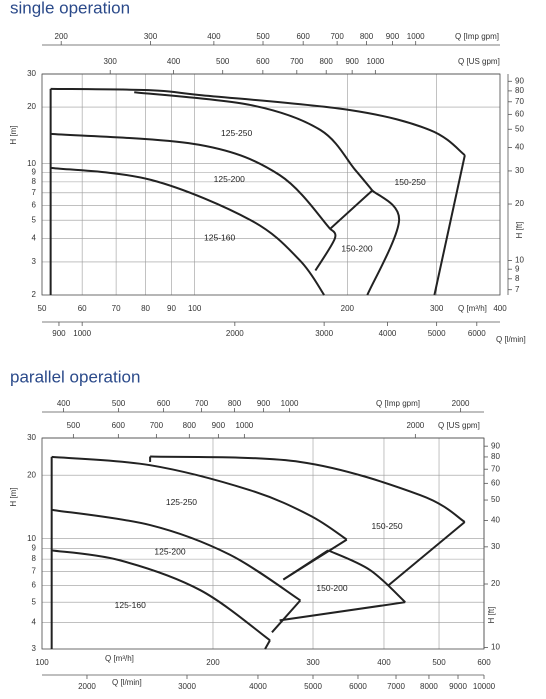 Image resolution: width=546 pixels, height=699 pixels. What do you see at coordinates (34, 294) in the screenshot?
I see `y-tick-label: 2` at bounding box center [34, 294].